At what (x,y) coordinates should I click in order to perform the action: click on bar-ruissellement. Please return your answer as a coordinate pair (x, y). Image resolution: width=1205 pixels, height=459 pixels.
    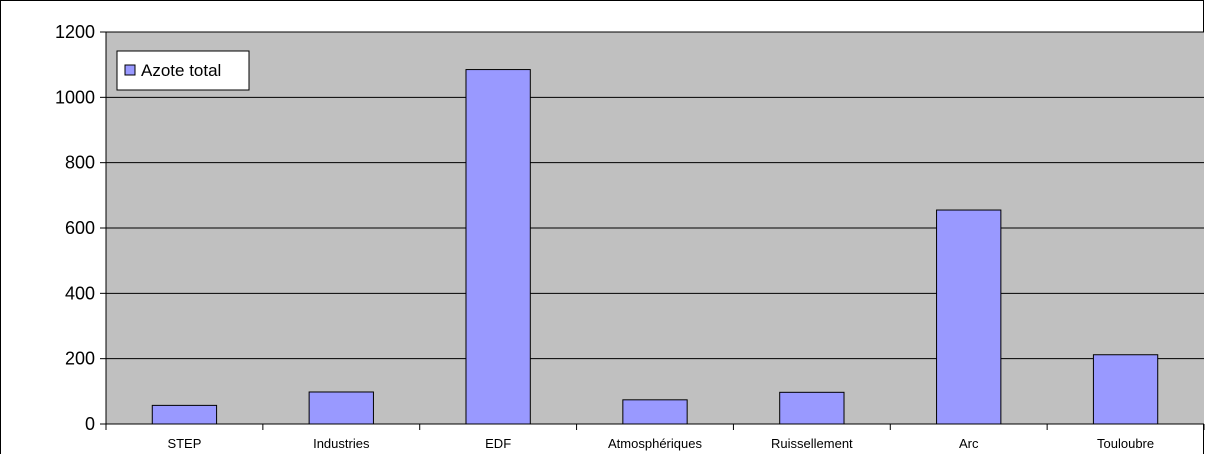
    Looking at the image, I should click on (812, 408).